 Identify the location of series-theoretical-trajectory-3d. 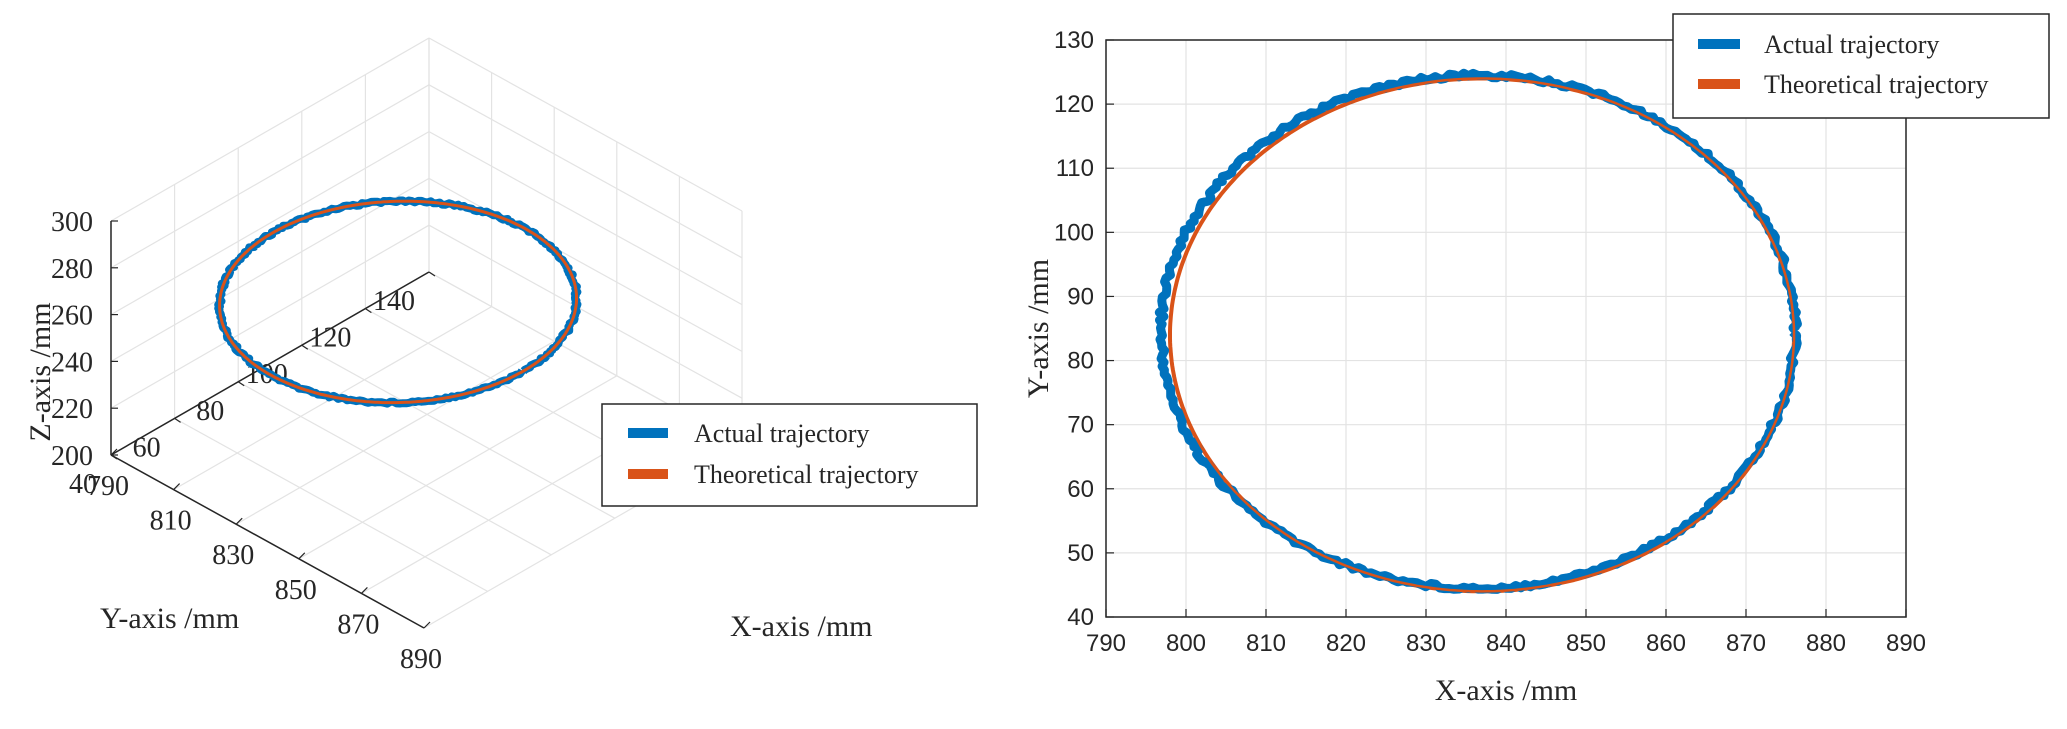
(398, 302).